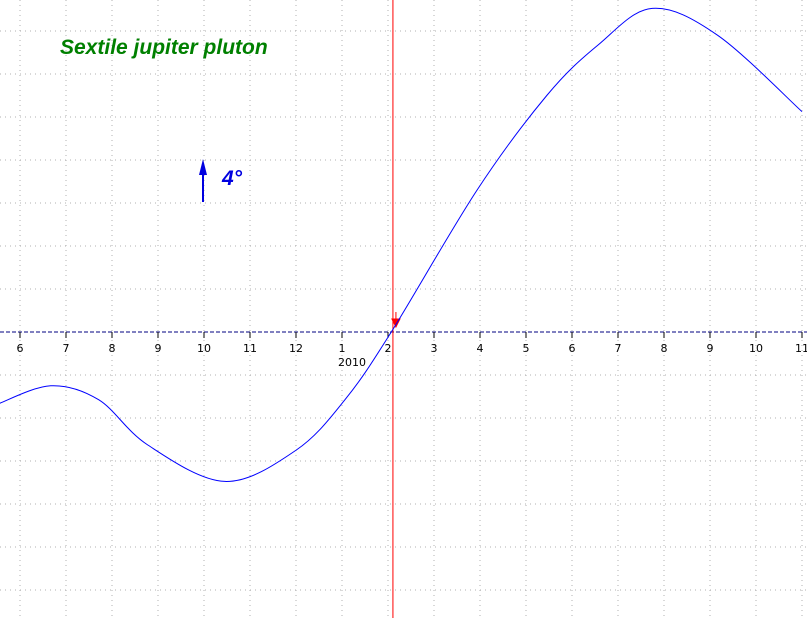 The image size is (807, 618). I want to click on scale-label: 4°, so click(232, 178).